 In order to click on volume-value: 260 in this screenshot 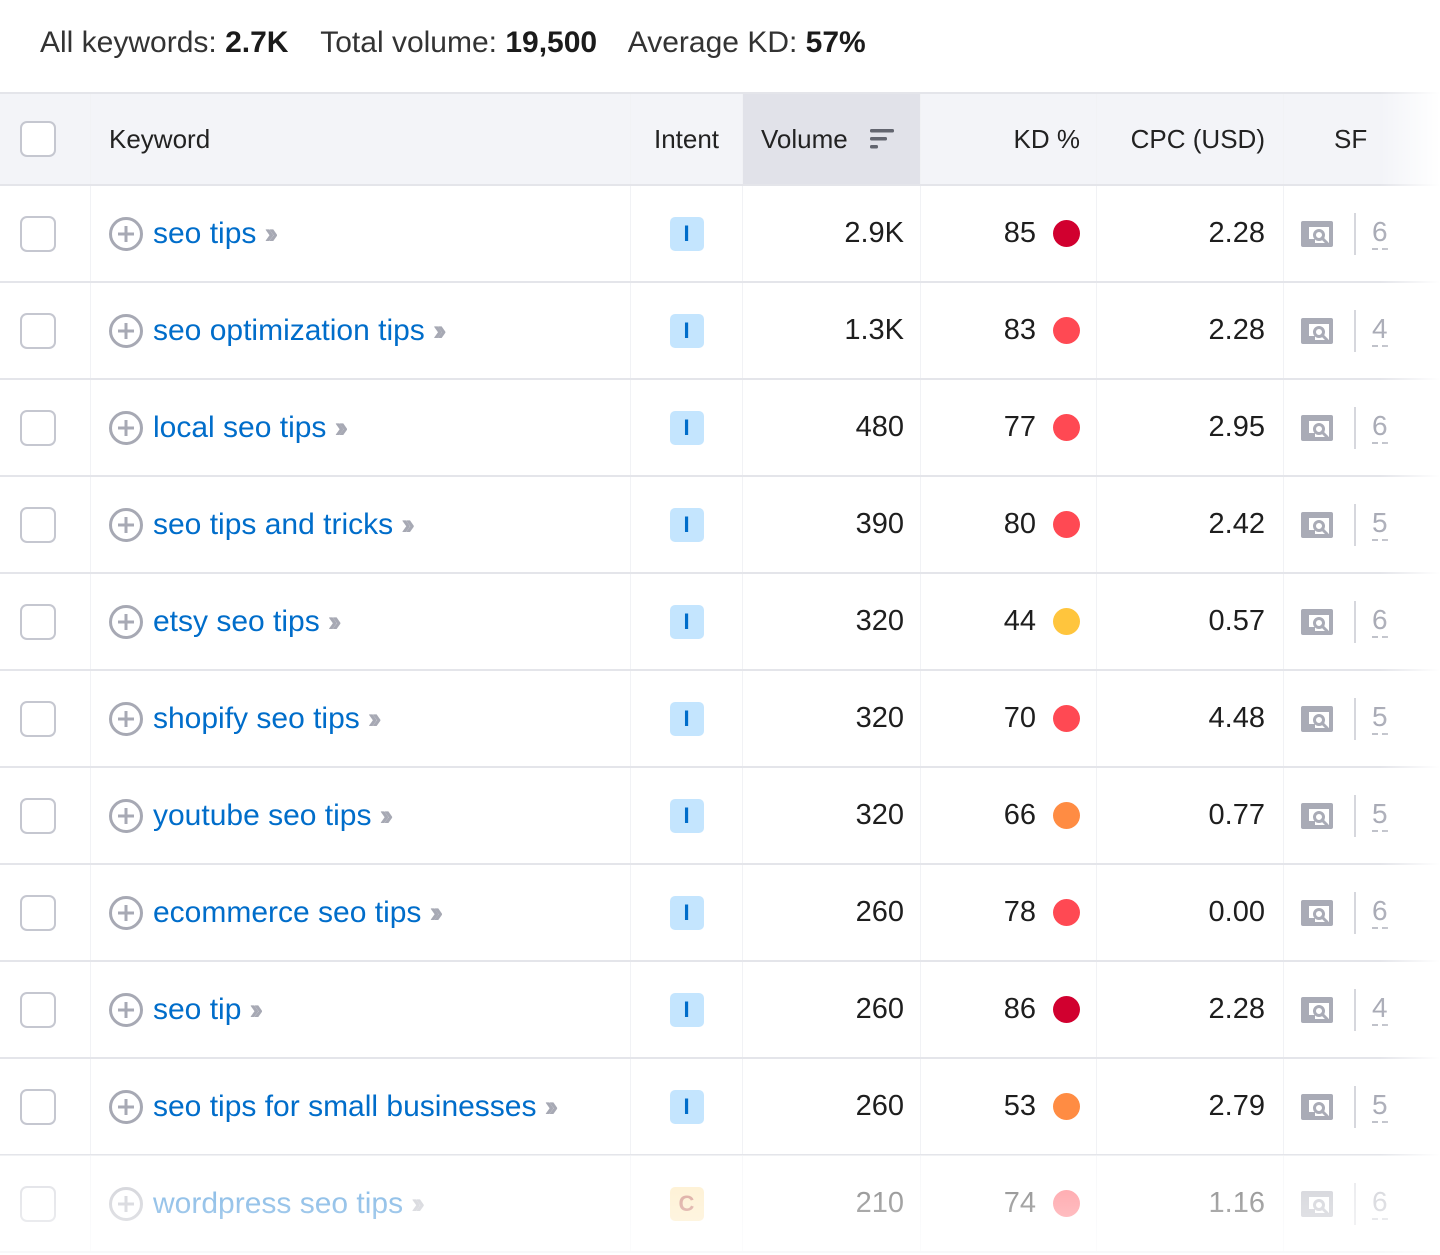, I will do `click(879, 1106)`.